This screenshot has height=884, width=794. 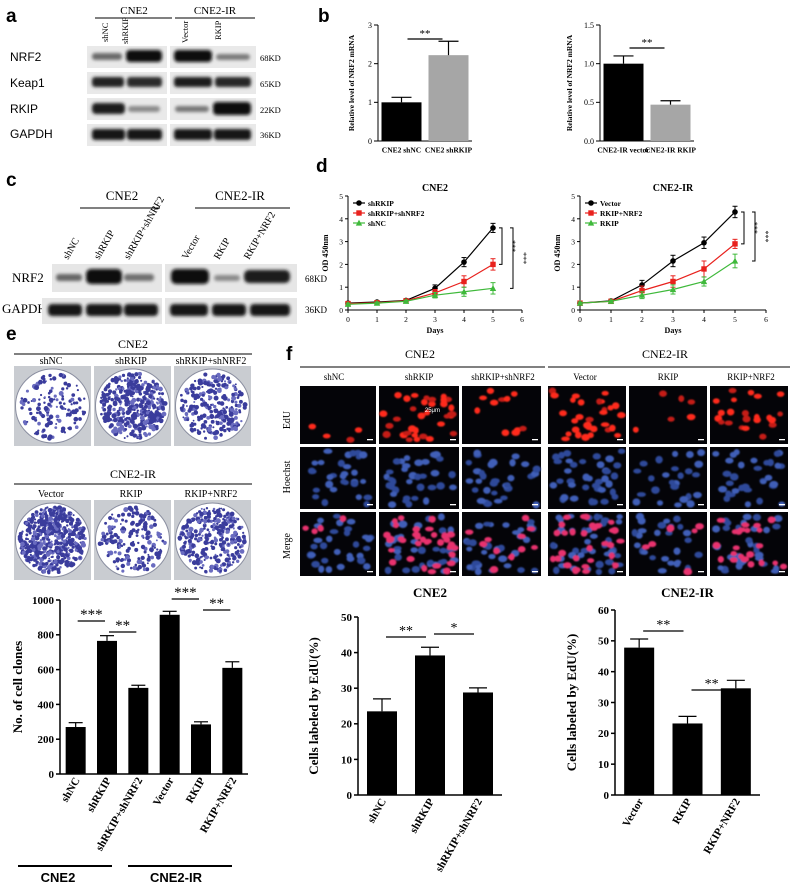 I want to click on significance-bracket, so click(x=501, y=246).